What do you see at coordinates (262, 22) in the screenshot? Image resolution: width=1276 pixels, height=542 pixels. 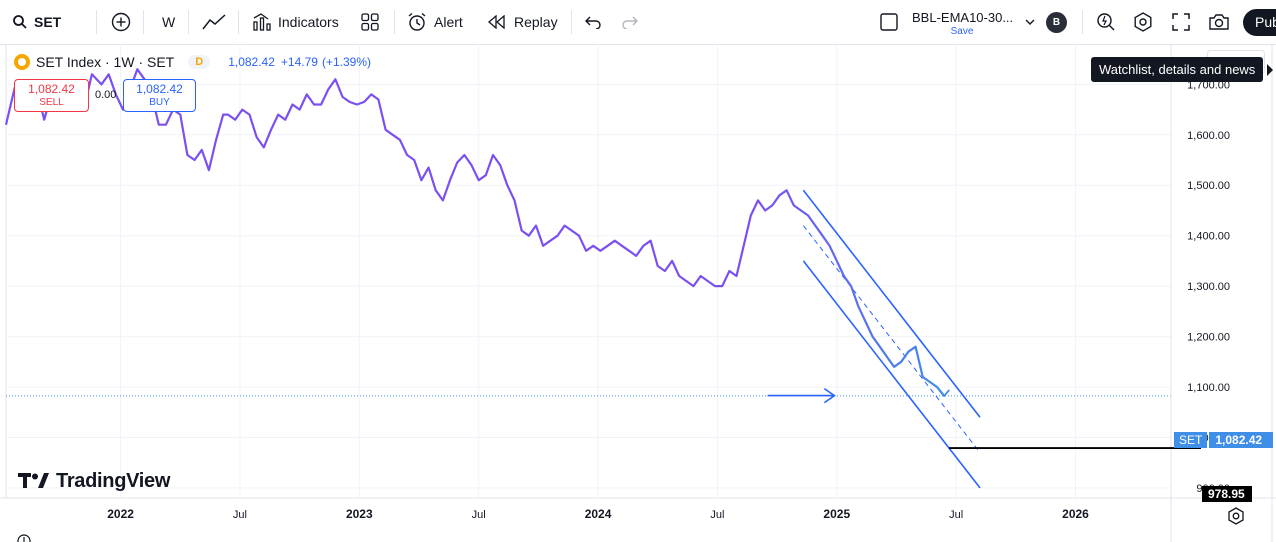 I see `indicators-icon` at bounding box center [262, 22].